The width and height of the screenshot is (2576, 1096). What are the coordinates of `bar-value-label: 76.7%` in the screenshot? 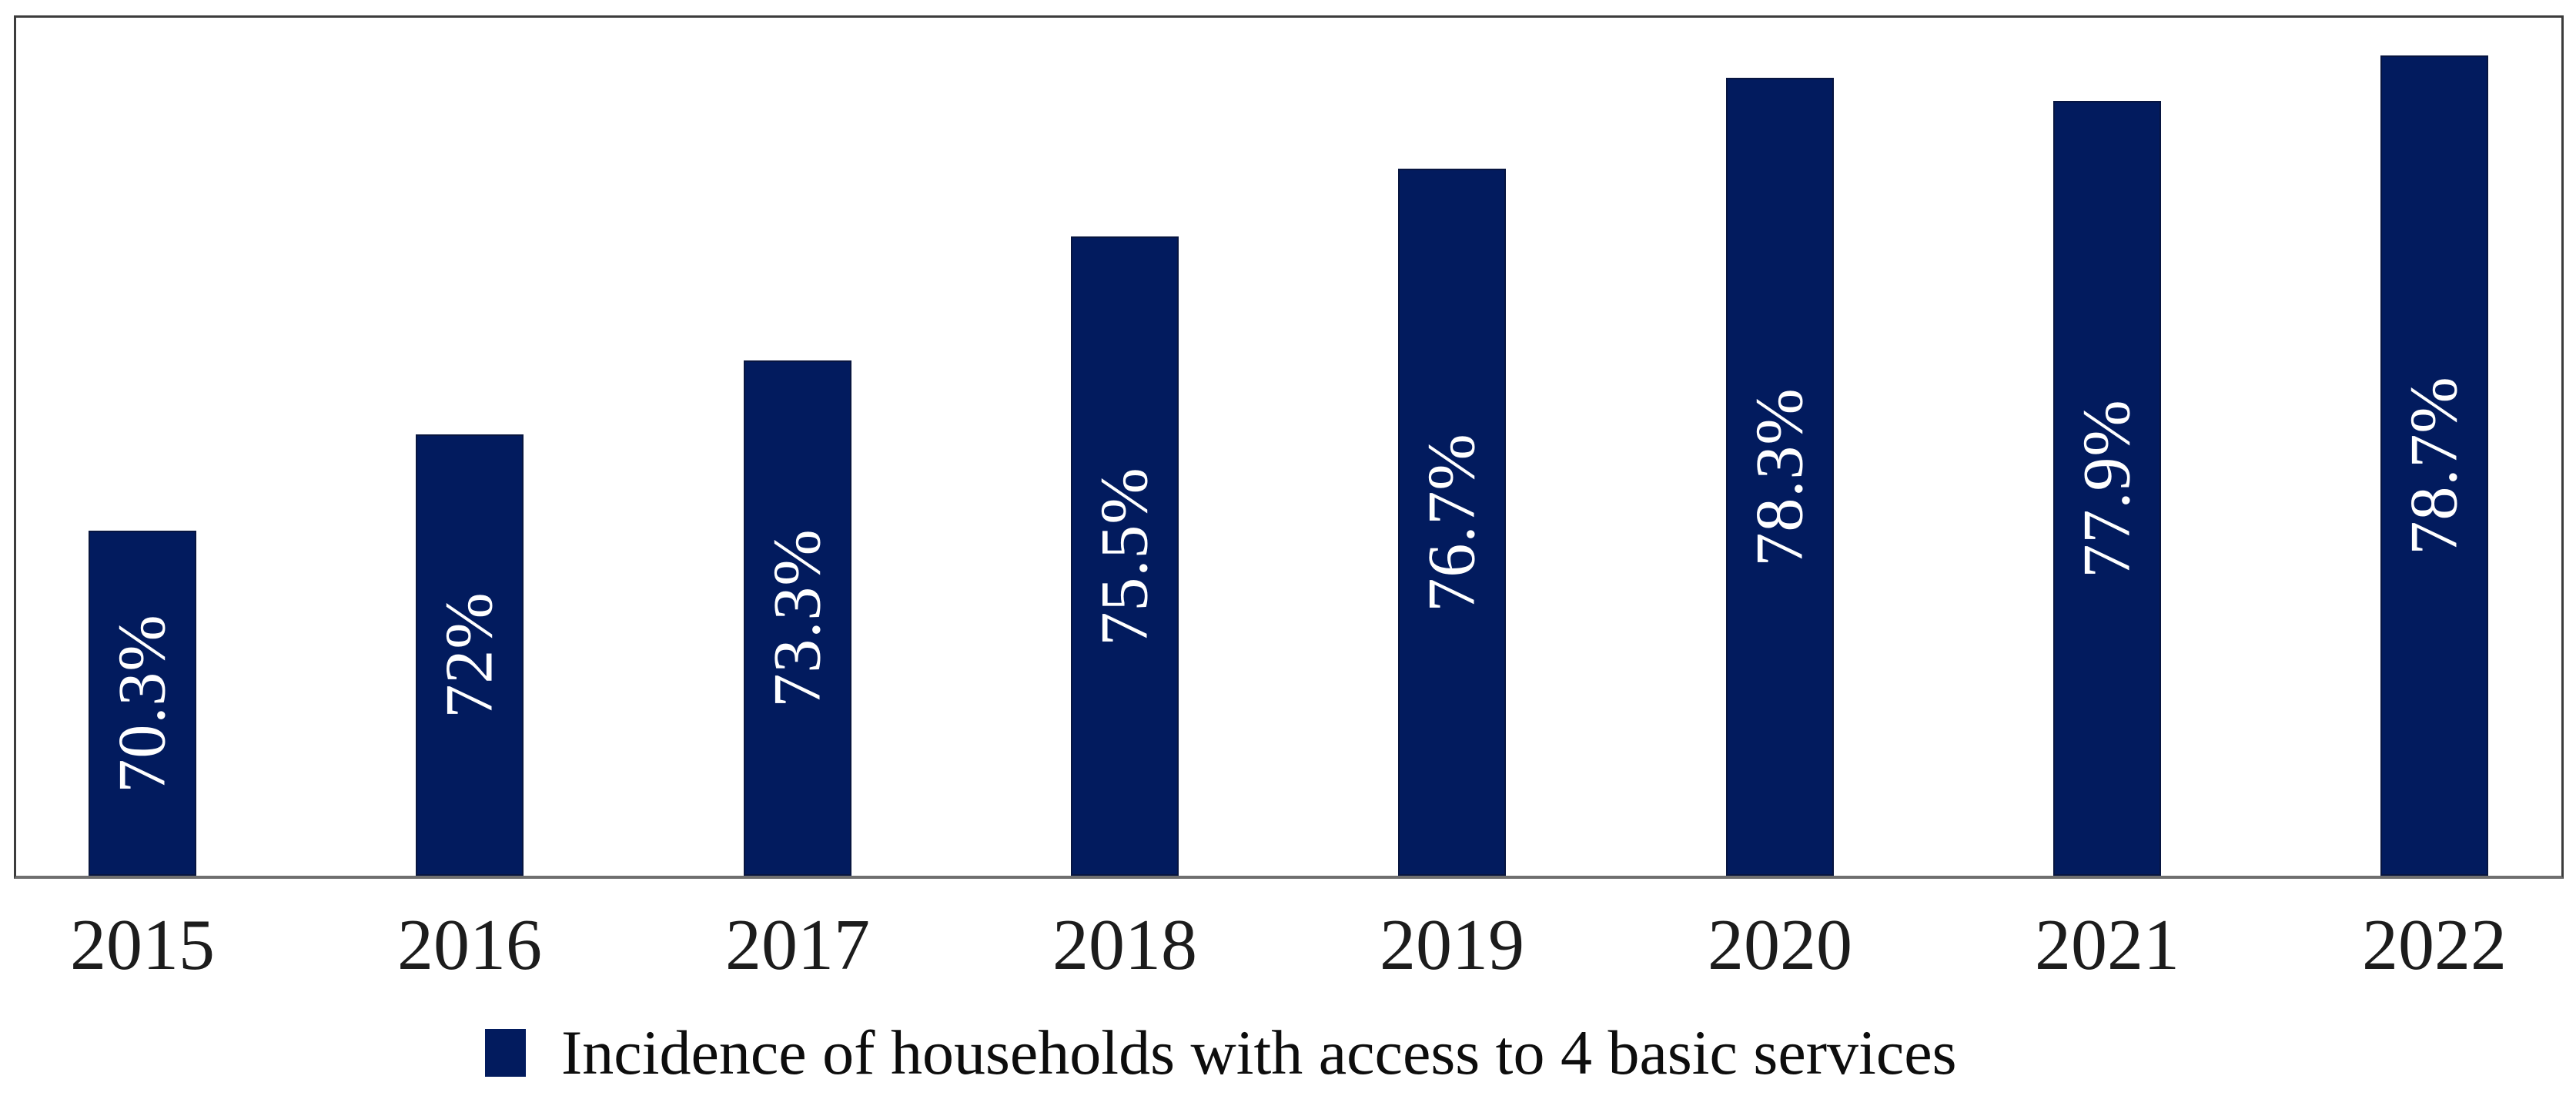 It's located at (1452, 522).